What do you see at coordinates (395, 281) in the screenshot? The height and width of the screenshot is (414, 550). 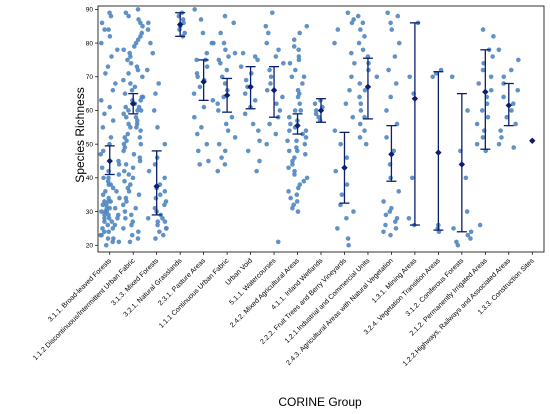 I see `x-tick-label: 1.3.1. Mining Areas` at bounding box center [395, 281].